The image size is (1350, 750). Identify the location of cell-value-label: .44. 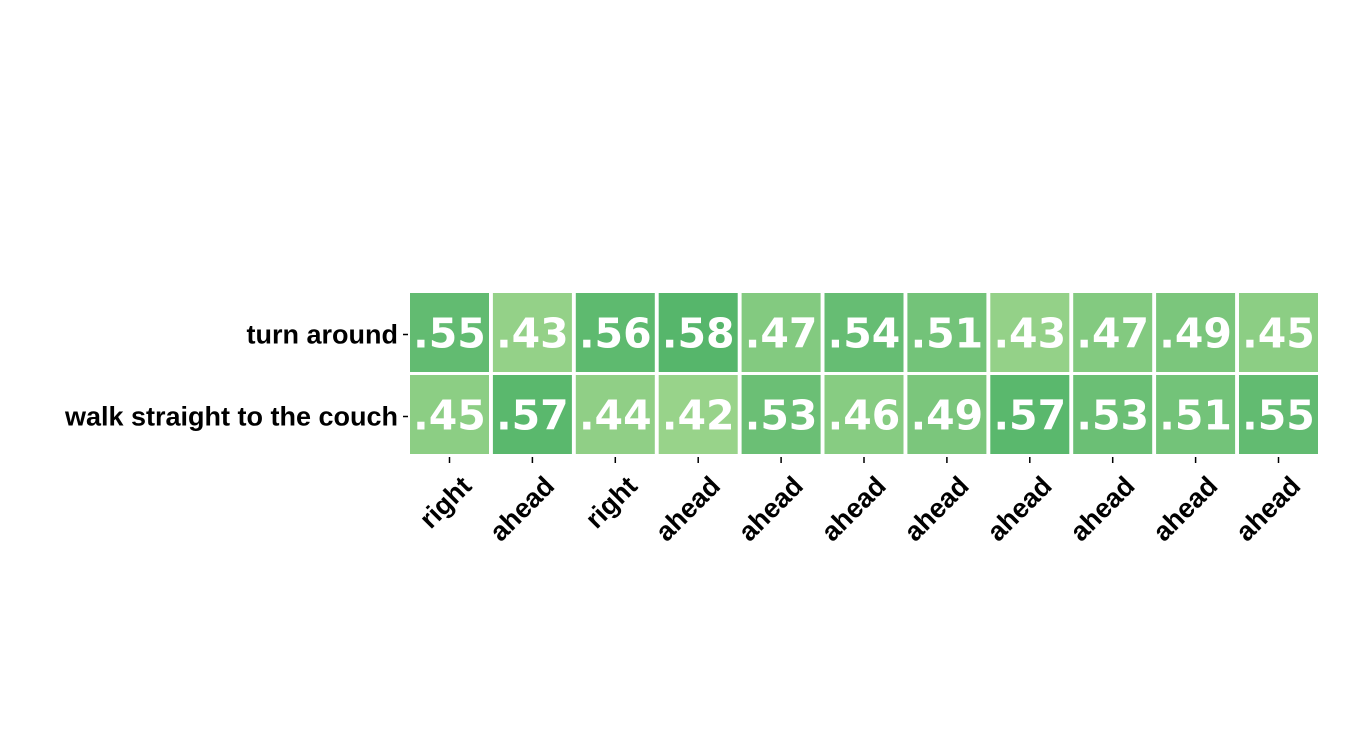
(615, 416).